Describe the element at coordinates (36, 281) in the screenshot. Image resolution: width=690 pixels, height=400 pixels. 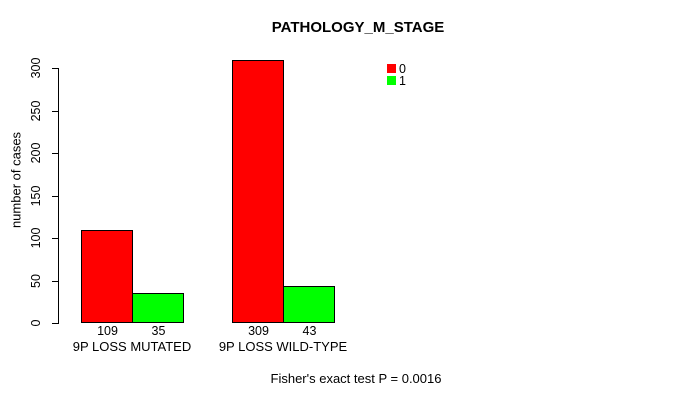
I see `y-tick-label: 50` at that location.